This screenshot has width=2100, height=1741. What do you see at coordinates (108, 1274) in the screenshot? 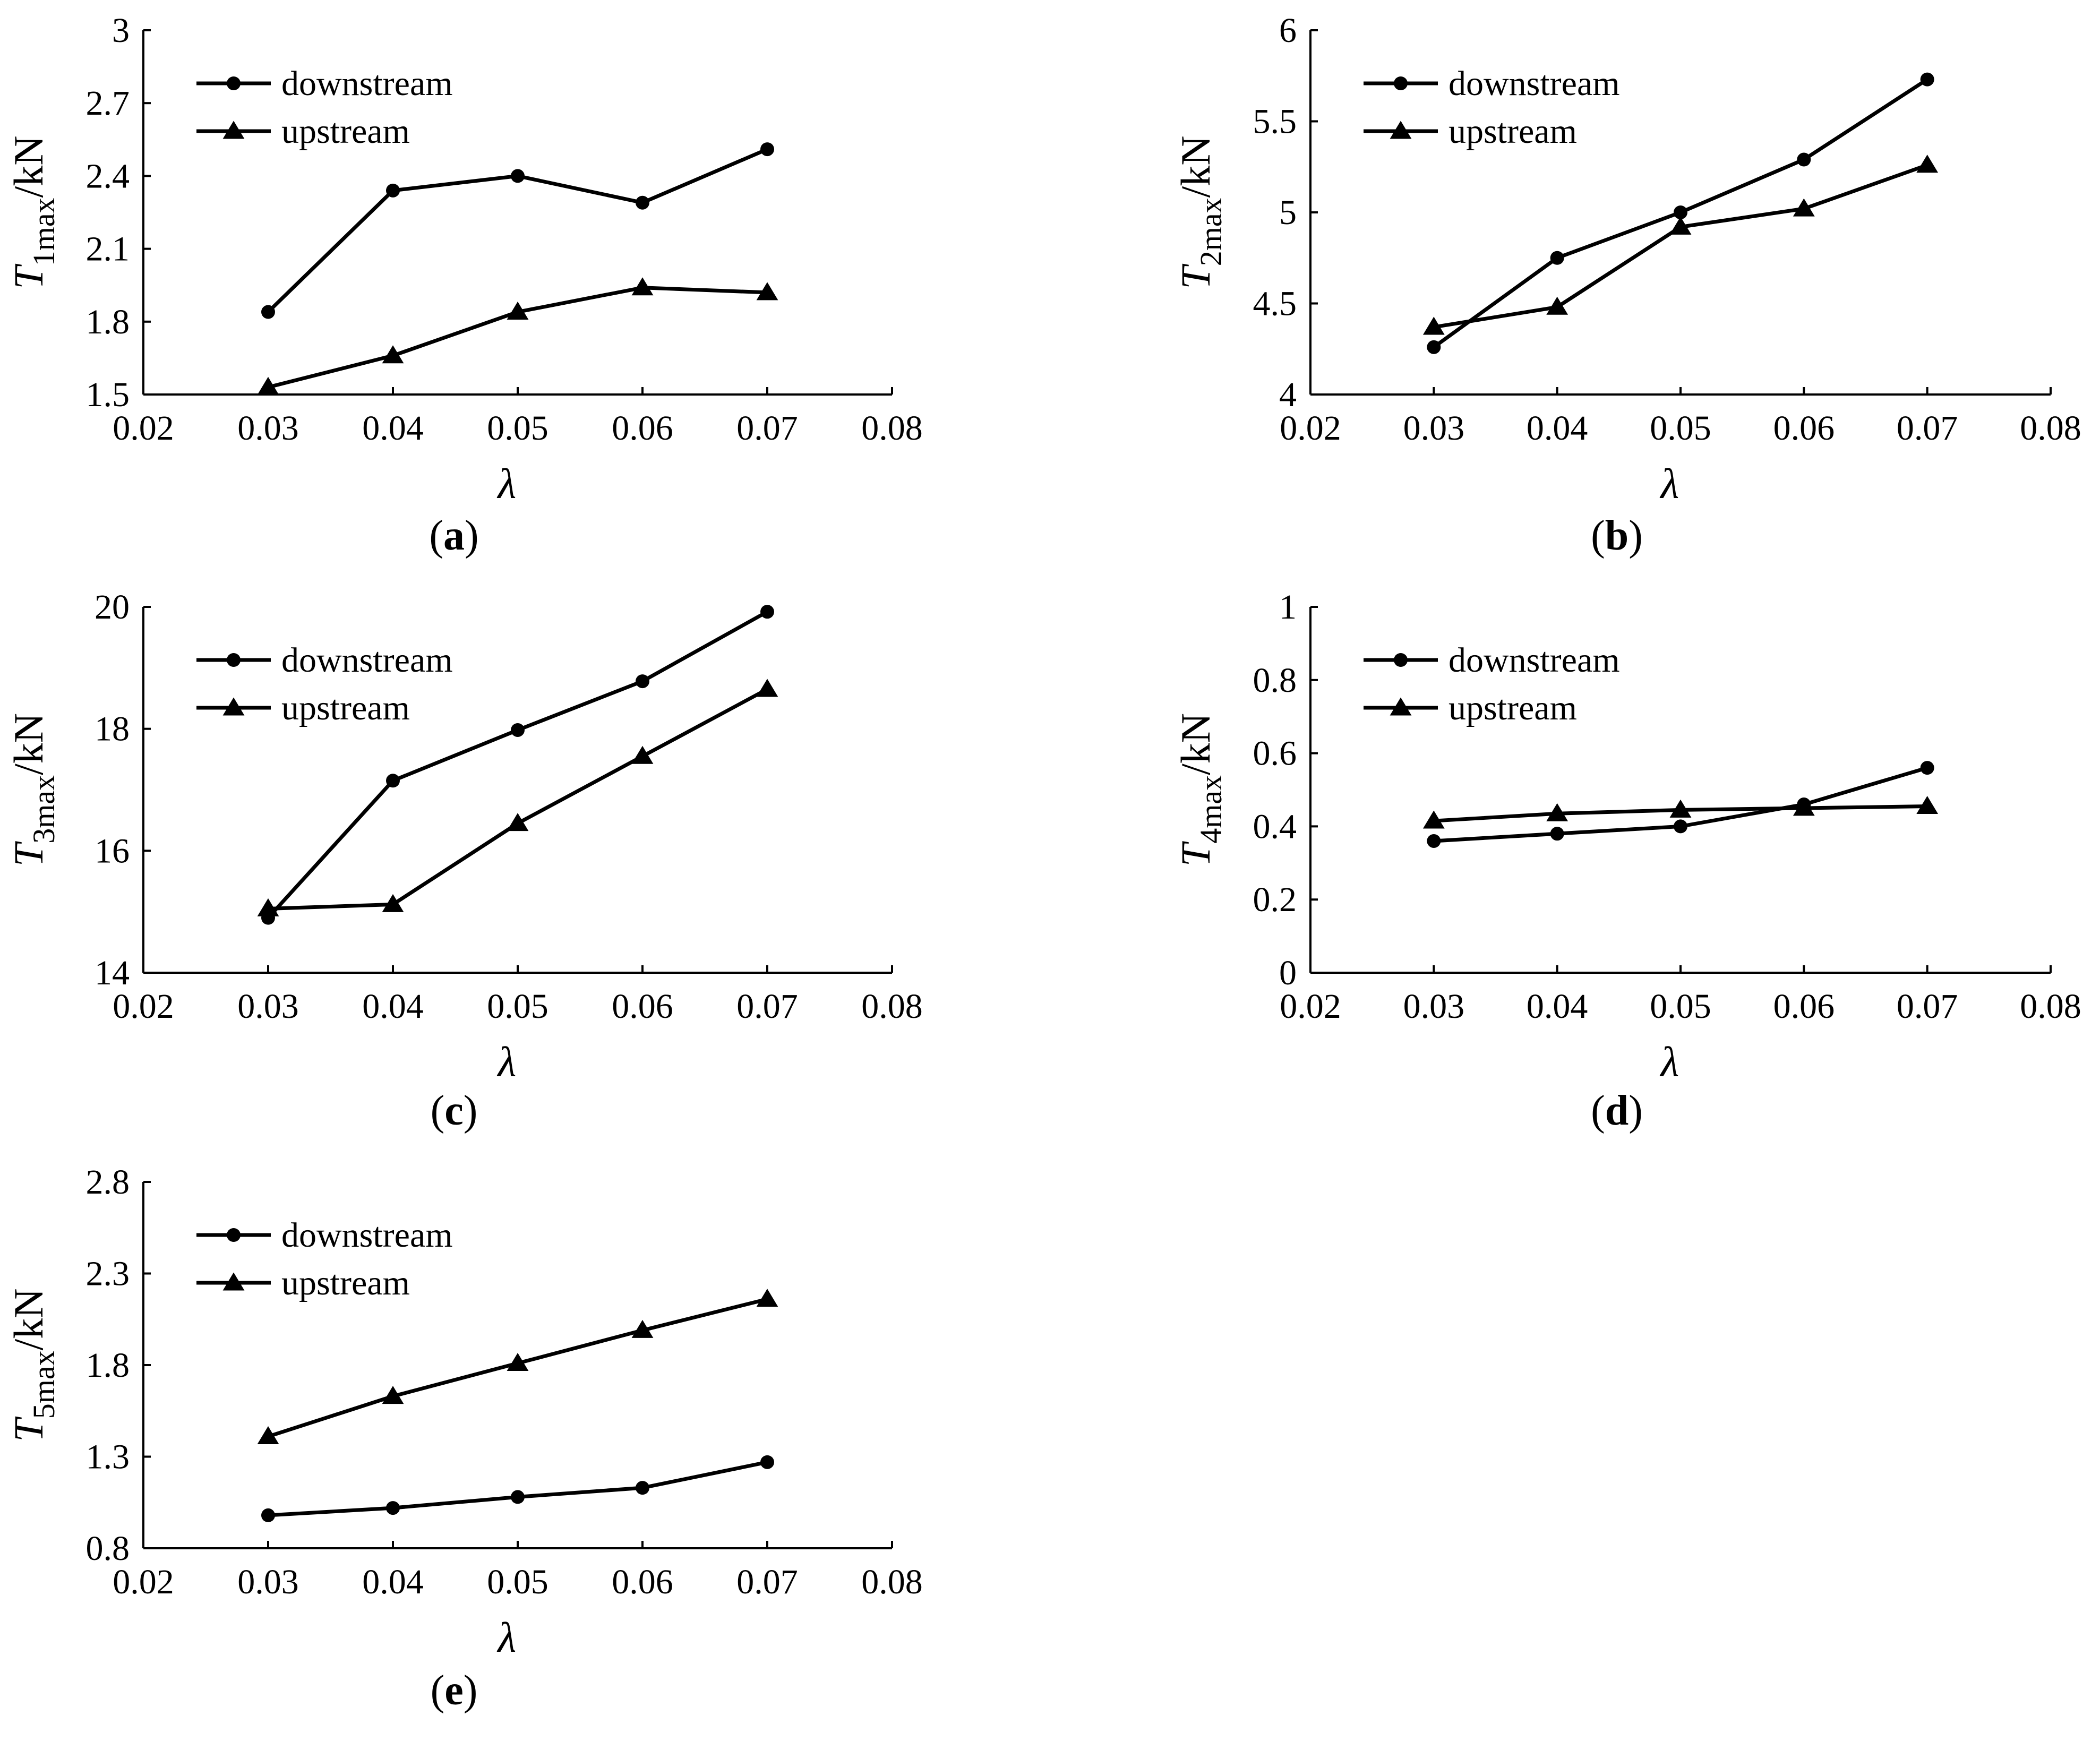
I see `y-tick-label: 2.3` at bounding box center [108, 1274].